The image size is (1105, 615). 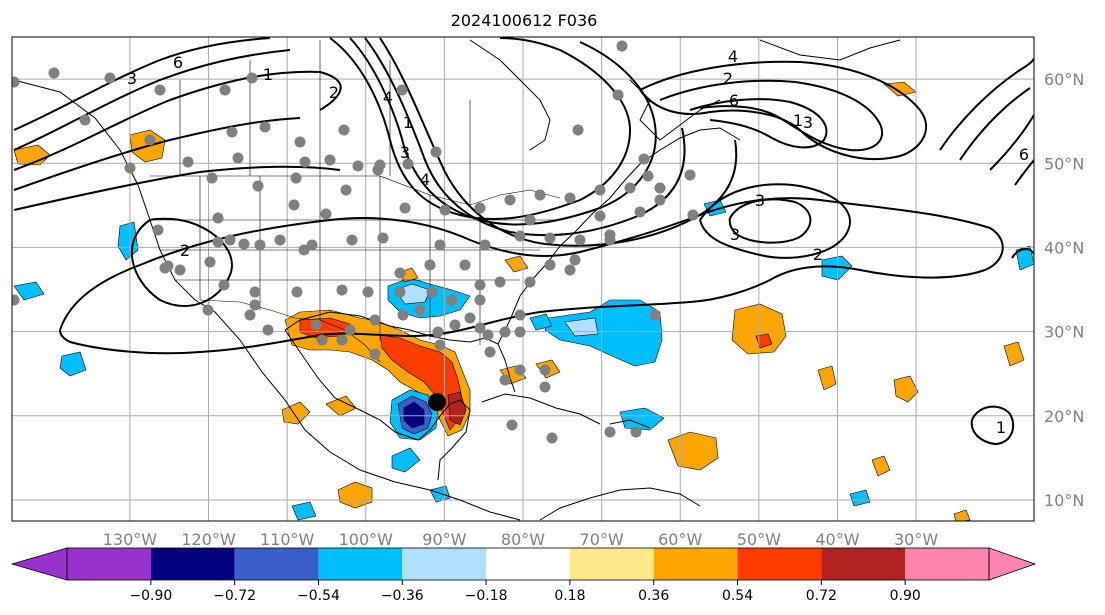 I want to click on cold-anomaly-mexico, so click(x=406, y=460).